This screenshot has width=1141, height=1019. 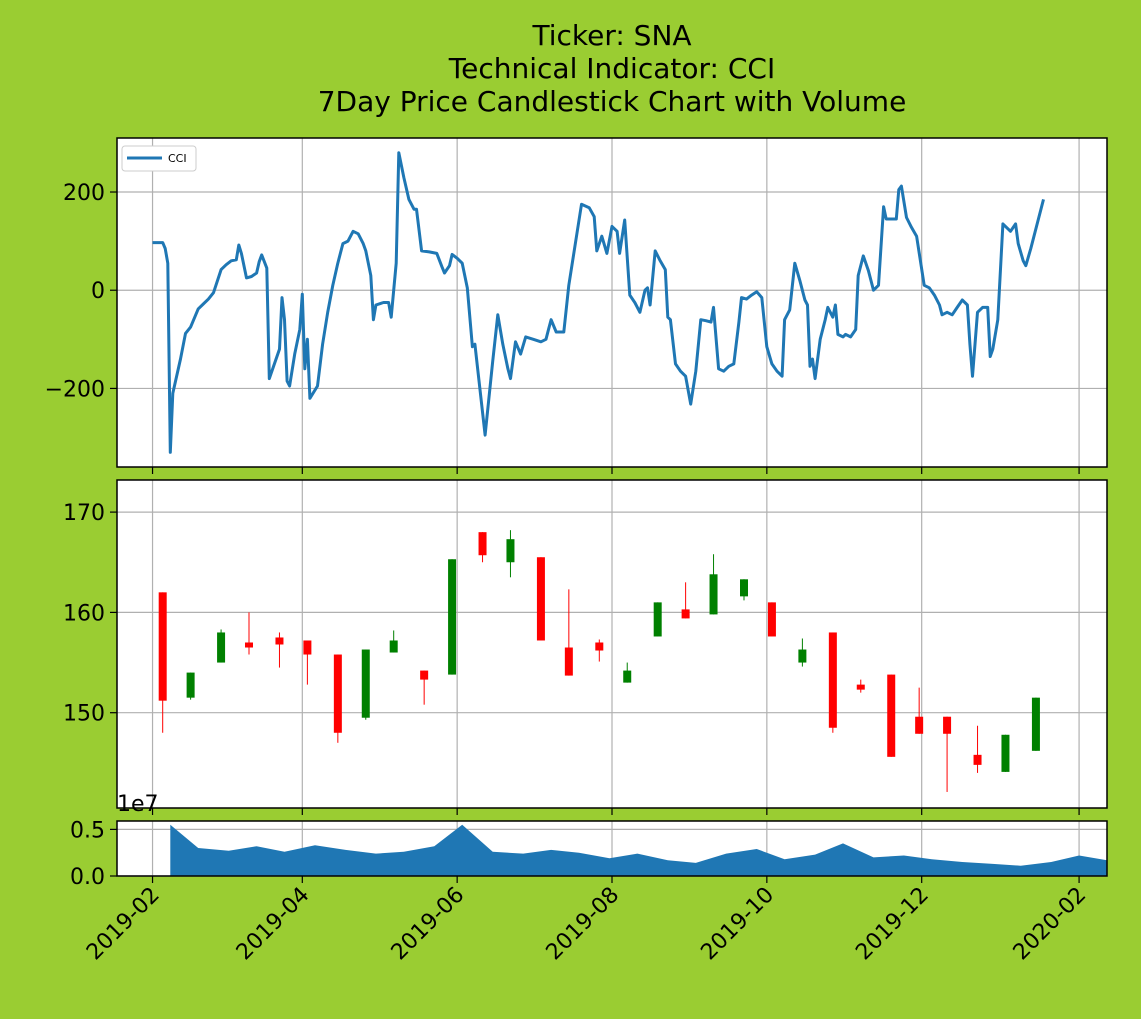 What do you see at coordinates (98, 291) in the screenshot?
I see `y-tick-label: 0` at bounding box center [98, 291].